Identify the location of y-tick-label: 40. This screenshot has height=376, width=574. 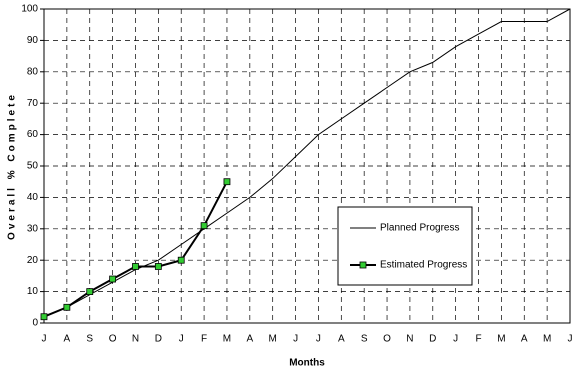
(33, 197).